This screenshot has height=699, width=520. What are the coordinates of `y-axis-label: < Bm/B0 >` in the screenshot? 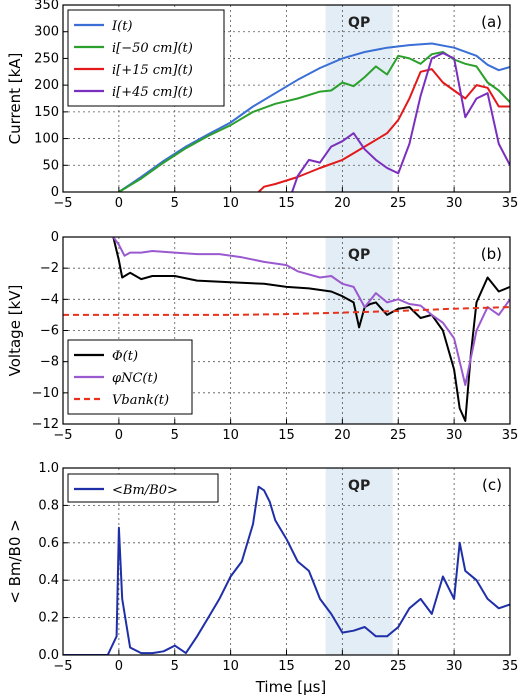 It's located at (15, 561).